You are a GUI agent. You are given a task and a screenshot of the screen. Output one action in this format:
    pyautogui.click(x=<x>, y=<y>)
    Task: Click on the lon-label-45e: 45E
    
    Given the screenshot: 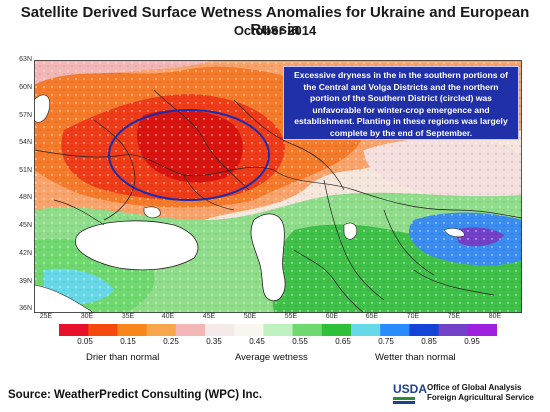 What is the action you would take?
    pyautogui.click(x=209, y=316)
    